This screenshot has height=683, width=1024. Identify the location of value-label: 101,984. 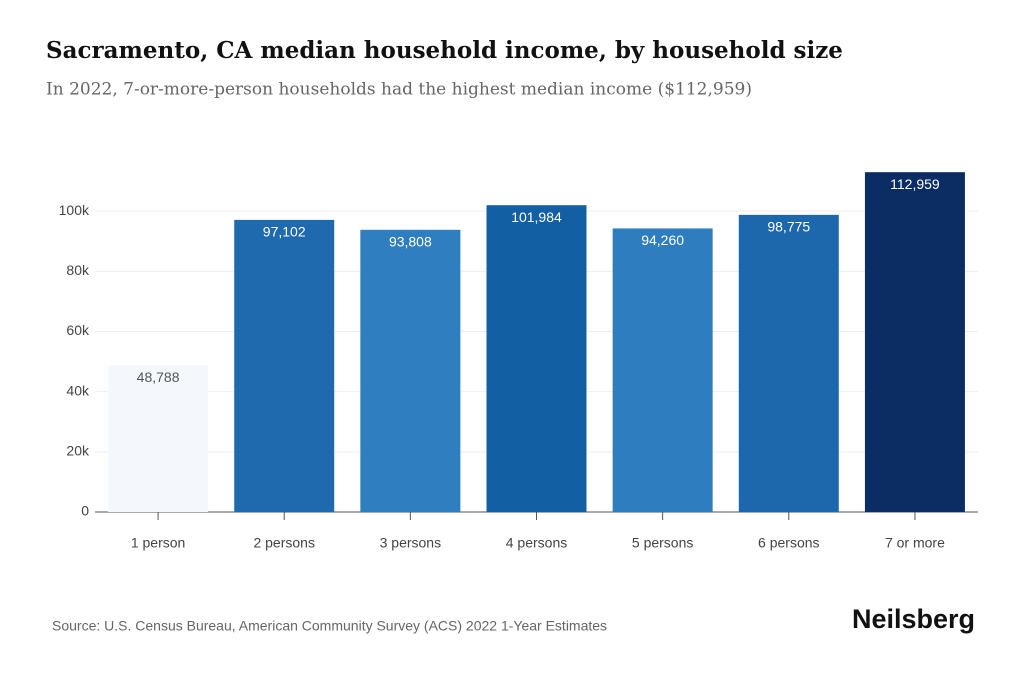
(536, 217).